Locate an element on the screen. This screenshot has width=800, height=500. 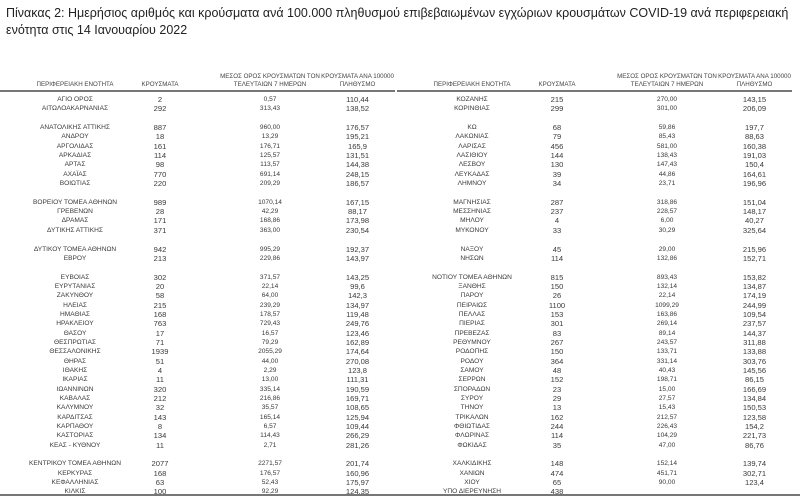
table-row: ΒΟΙΩΤΙΑΣ 220 209,29 186,57 is located at coordinates (197, 183).